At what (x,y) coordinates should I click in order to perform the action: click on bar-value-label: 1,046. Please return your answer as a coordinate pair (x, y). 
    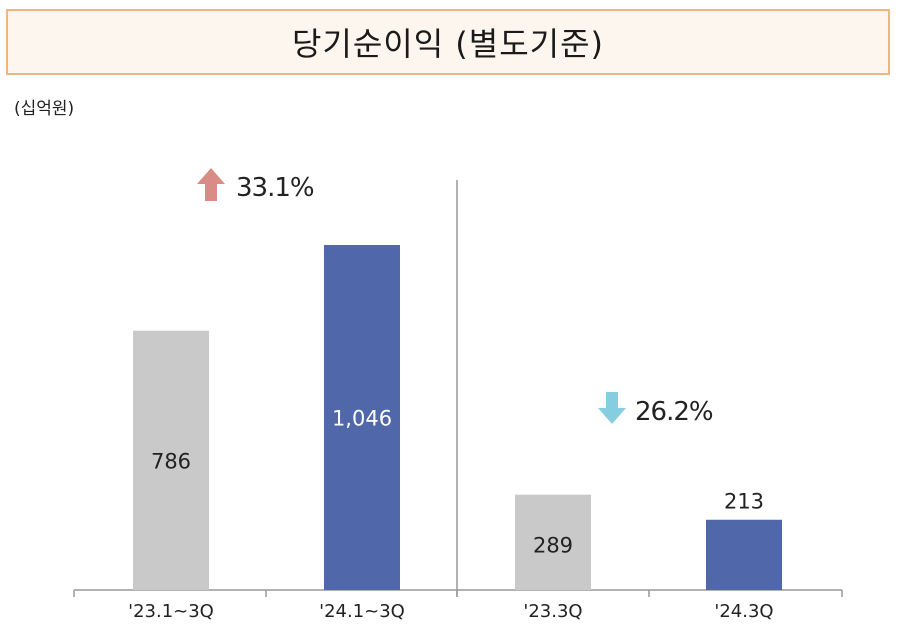
    Looking at the image, I should click on (362, 419).